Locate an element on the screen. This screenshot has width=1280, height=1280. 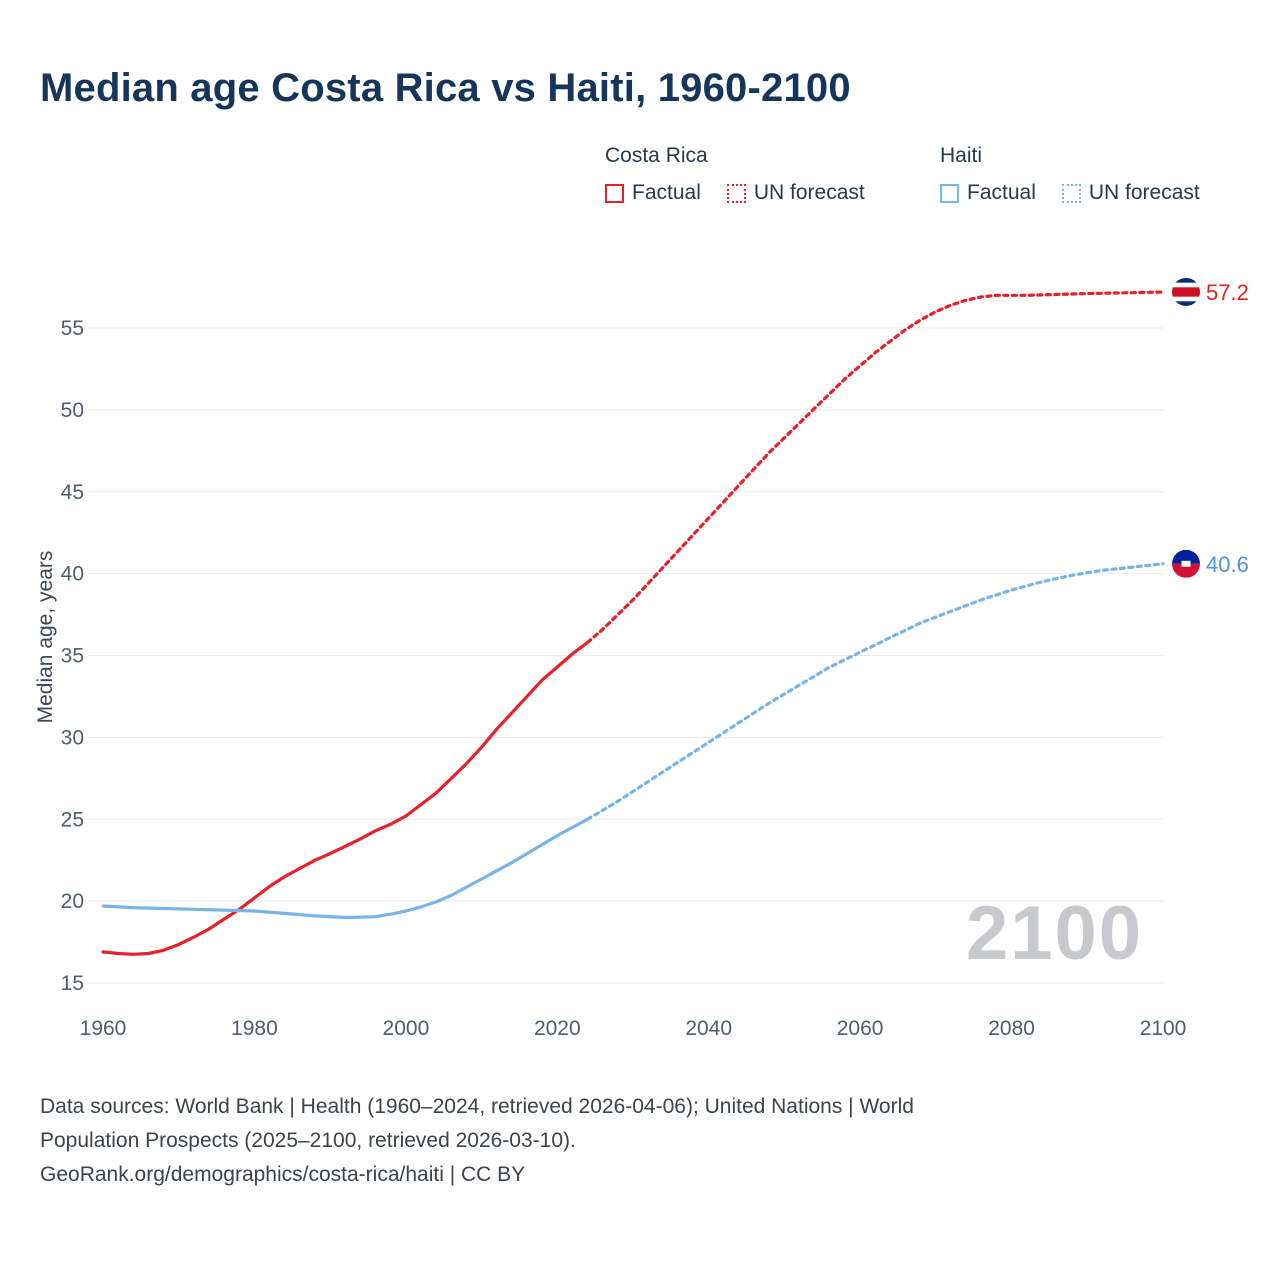
y-tick-label: 15 is located at coordinates (72, 983).